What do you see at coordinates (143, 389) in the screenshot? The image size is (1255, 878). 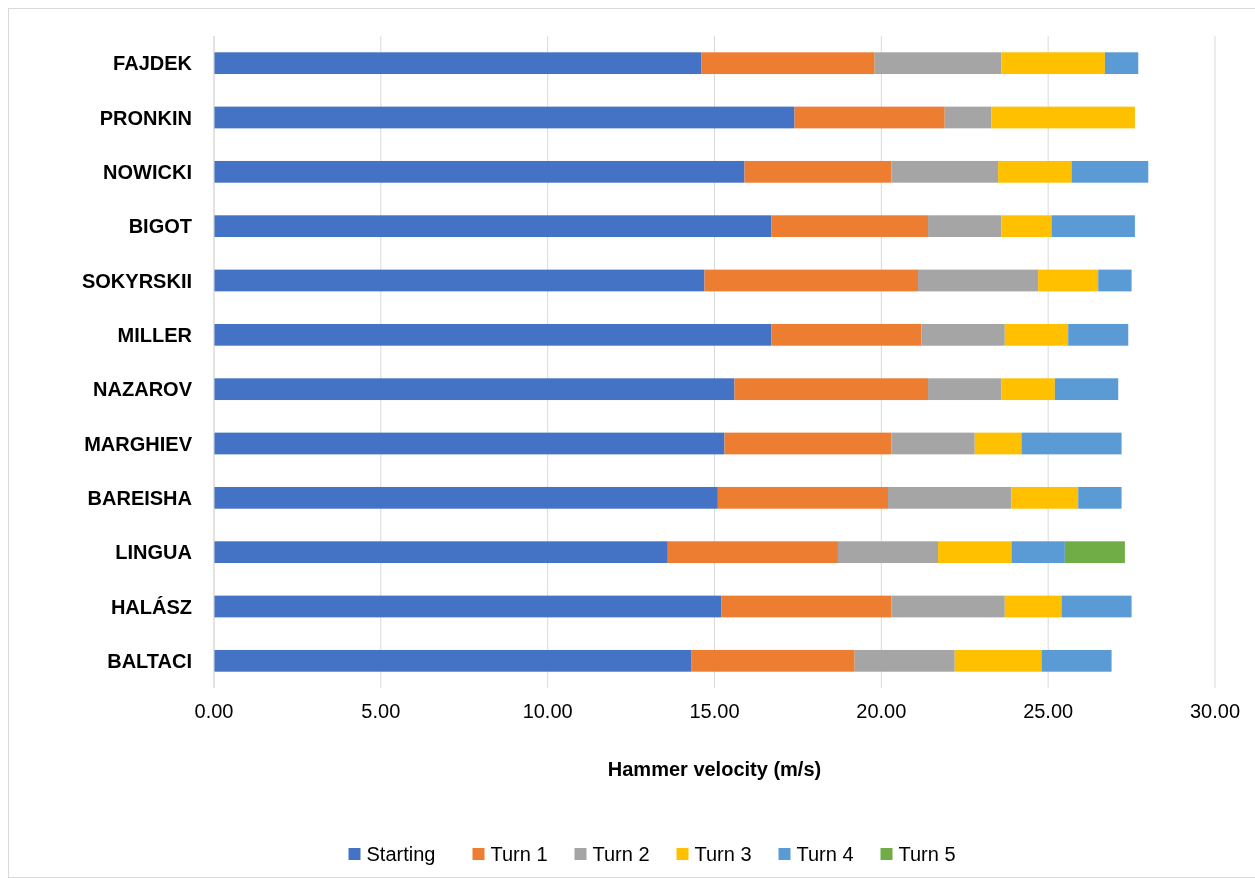 I see `y-tick-label: NAZAROV` at bounding box center [143, 389].